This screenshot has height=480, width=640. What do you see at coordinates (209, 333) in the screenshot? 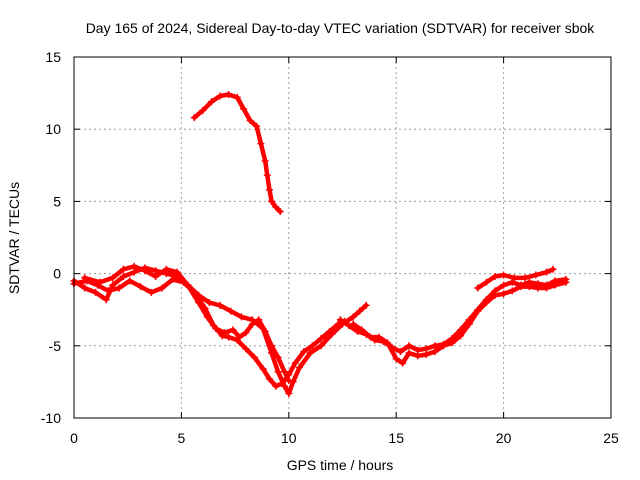
I see `series-track-b` at bounding box center [209, 333].